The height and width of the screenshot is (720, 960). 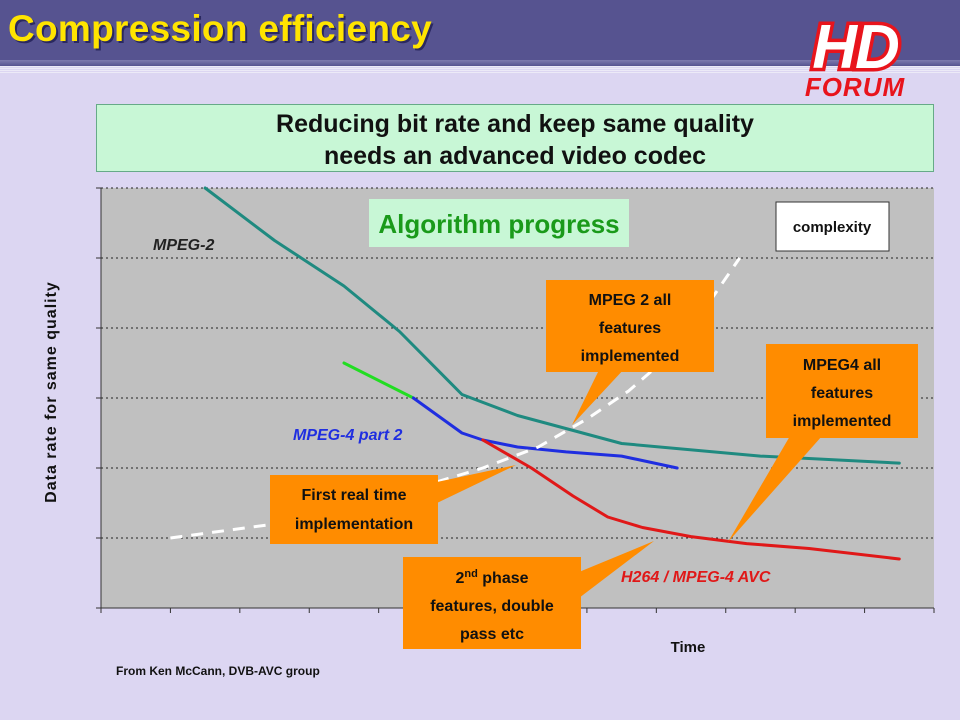 I want to click on headline-line-2: needs an advanced video codec, so click(x=515, y=156).